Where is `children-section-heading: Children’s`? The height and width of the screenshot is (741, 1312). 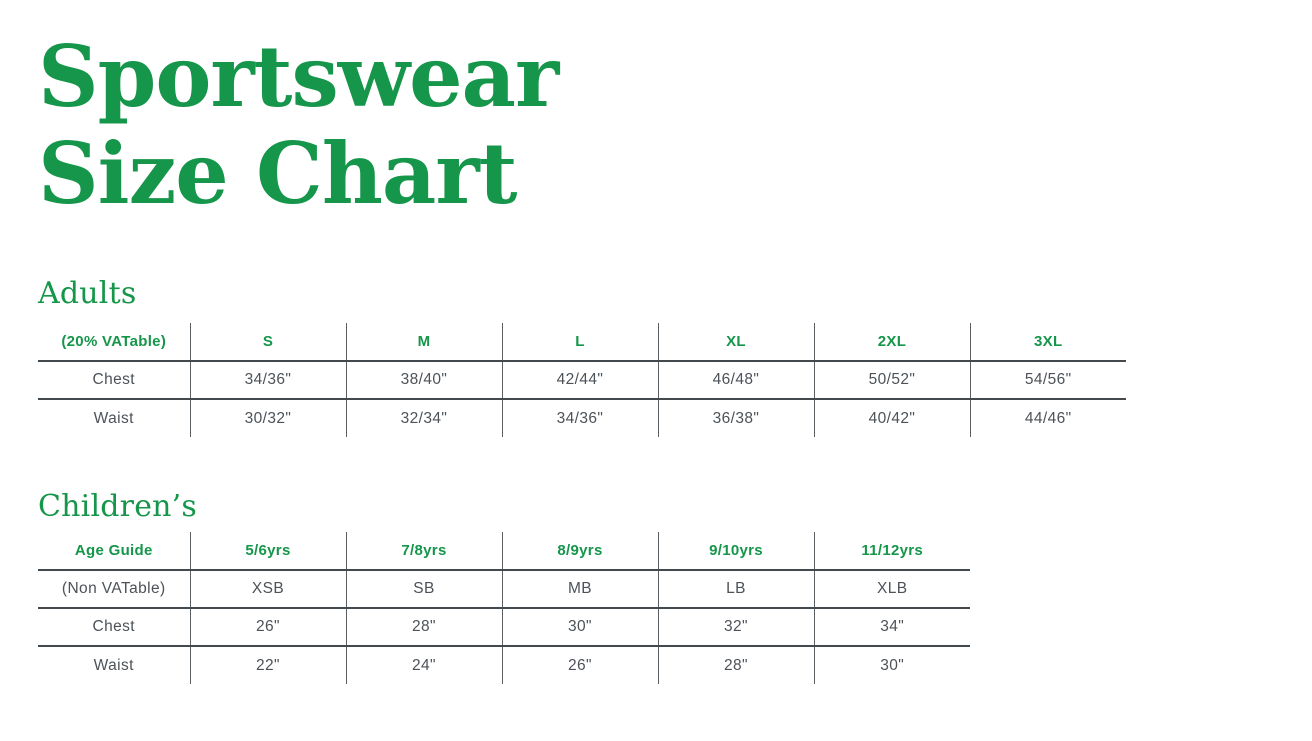
children-section-heading: Children’s is located at coordinates (118, 506).